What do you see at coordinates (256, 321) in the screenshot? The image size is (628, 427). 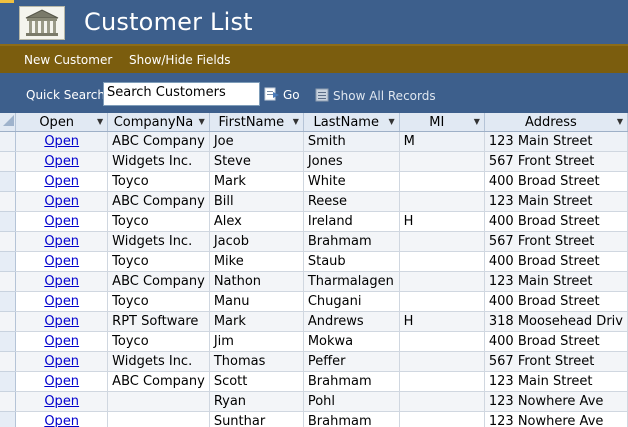 I see `cell-first-name: Mark` at bounding box center [256, 321].